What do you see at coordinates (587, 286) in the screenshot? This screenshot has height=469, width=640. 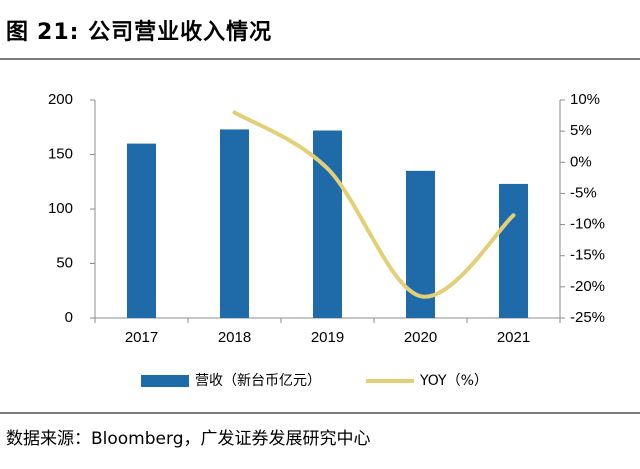 I see `right-axis-tick-label: -20%` at bounding box center [587, 286].